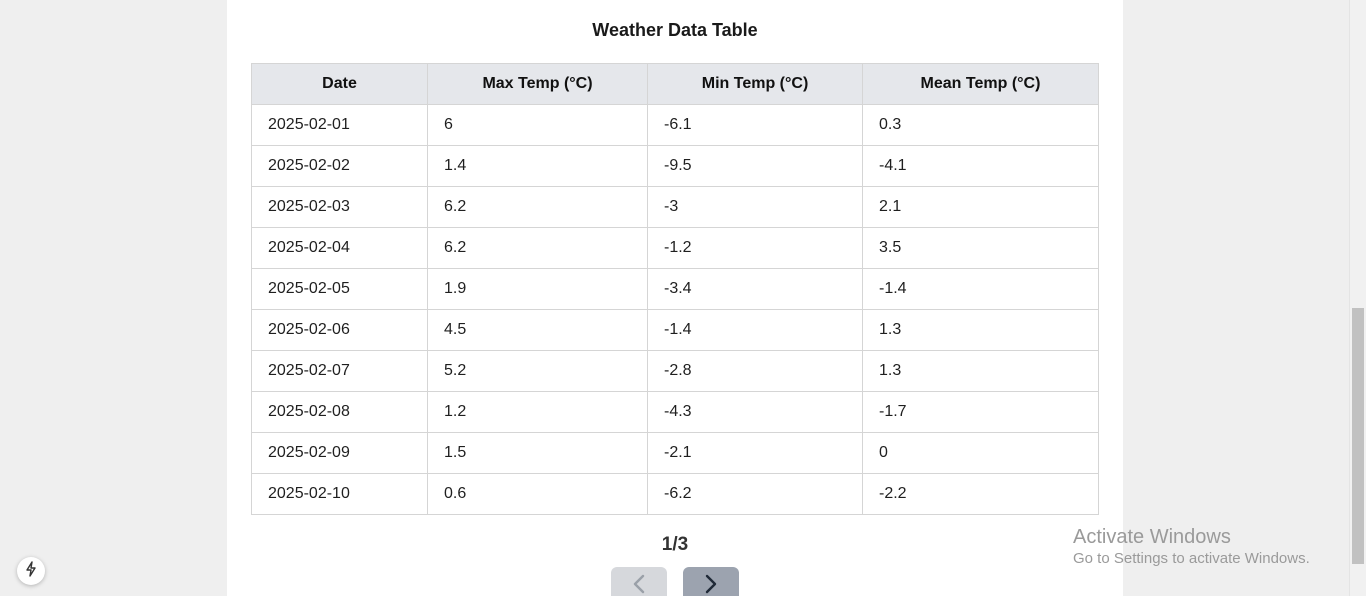 This screenshot has height=596, width=1366. I want to click on cell-min-temp: -3.4, so click(755, 289).